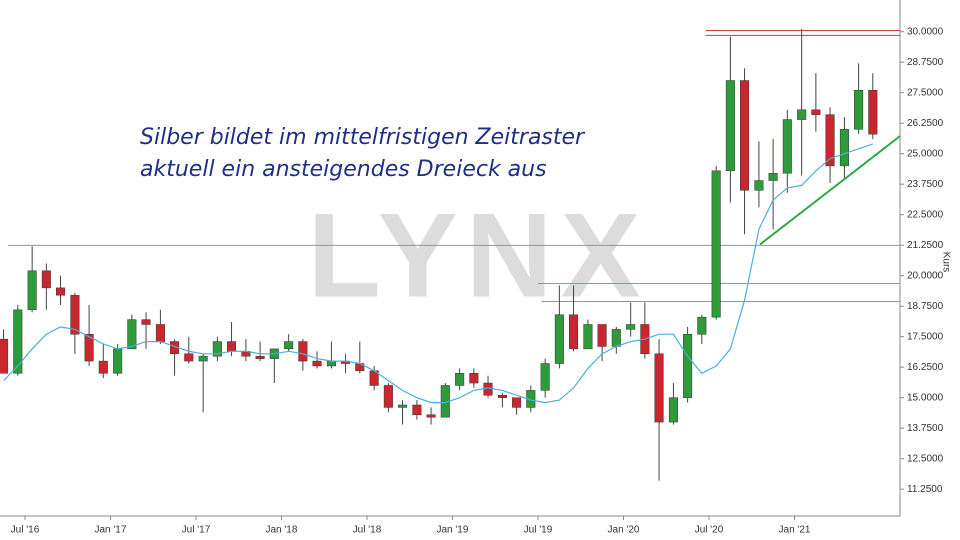 The image size is (960, 540). What do you see at coordinates (945, 262) in the screenshot?
I see `y-axis-label: Kurs` at bounding box center [945, 262].